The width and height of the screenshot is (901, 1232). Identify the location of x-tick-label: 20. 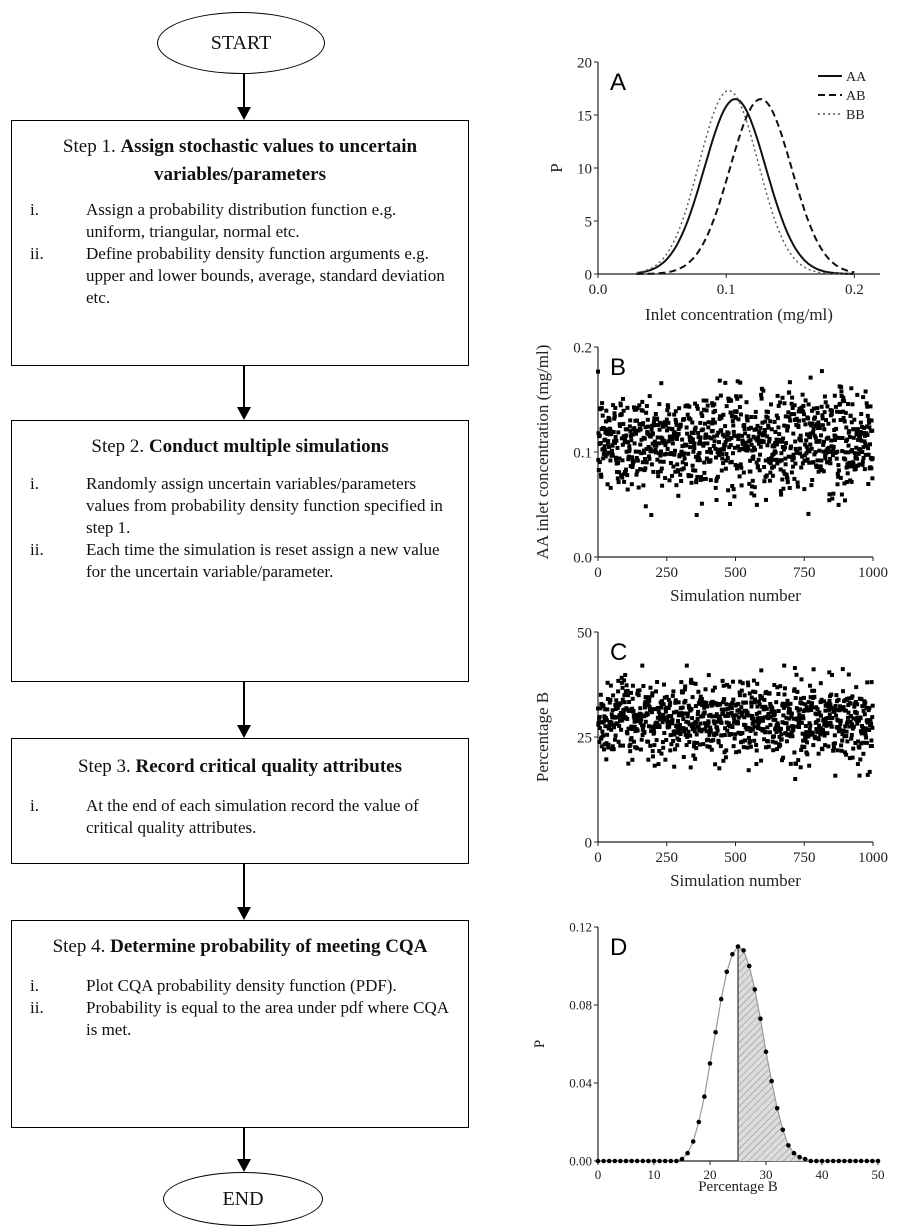
(710, 1174).